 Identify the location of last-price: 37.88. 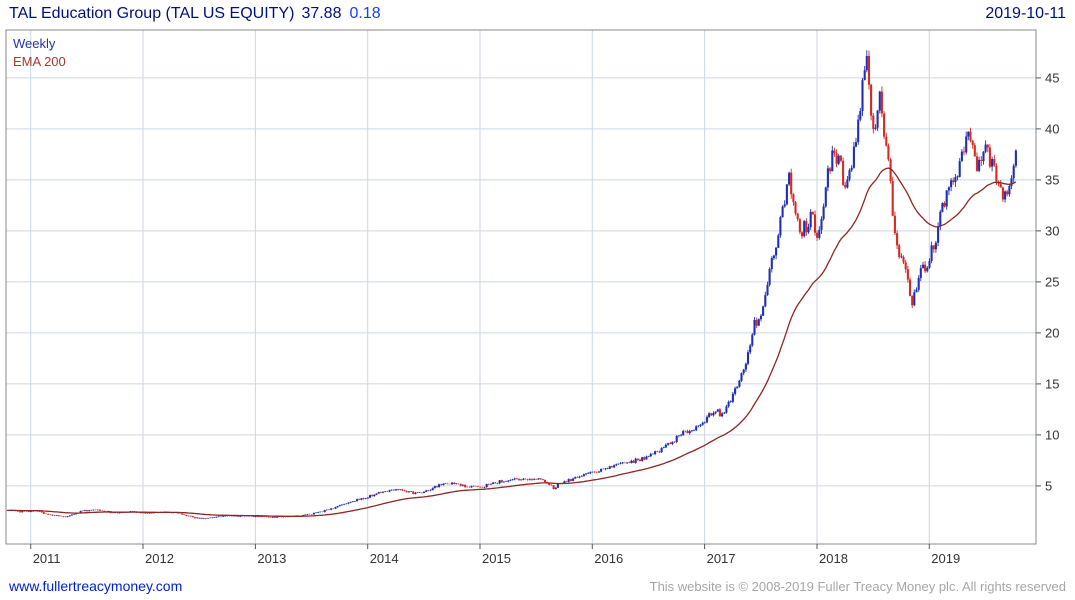
(321, 13).